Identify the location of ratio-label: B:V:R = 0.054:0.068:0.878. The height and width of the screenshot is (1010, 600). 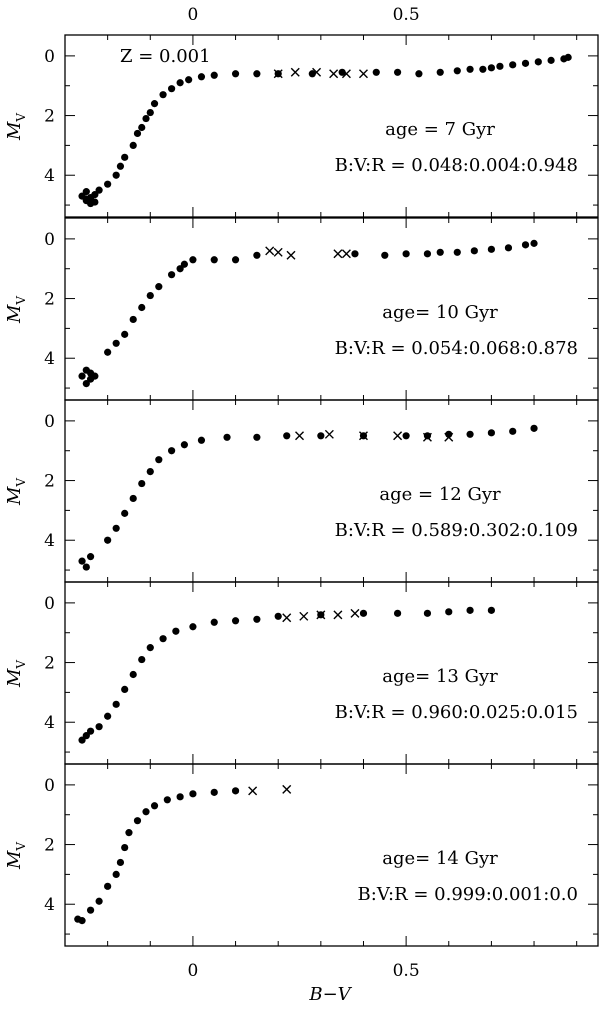
(456, 348).